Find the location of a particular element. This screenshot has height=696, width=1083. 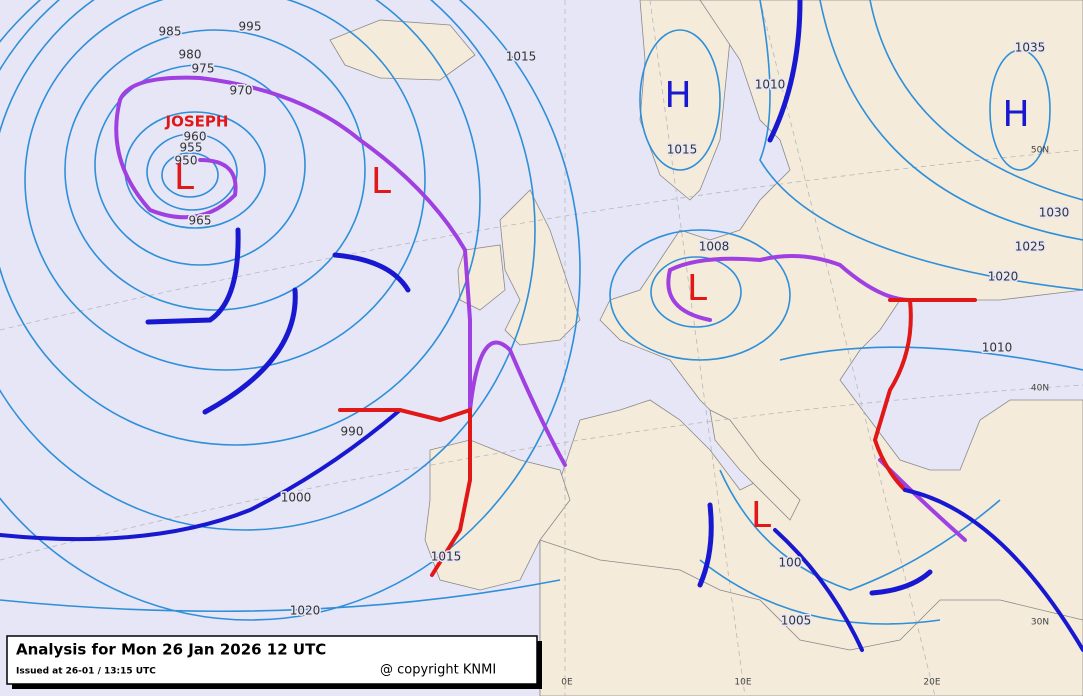

isobar-label: 955 is located at coordinates (191, 148).